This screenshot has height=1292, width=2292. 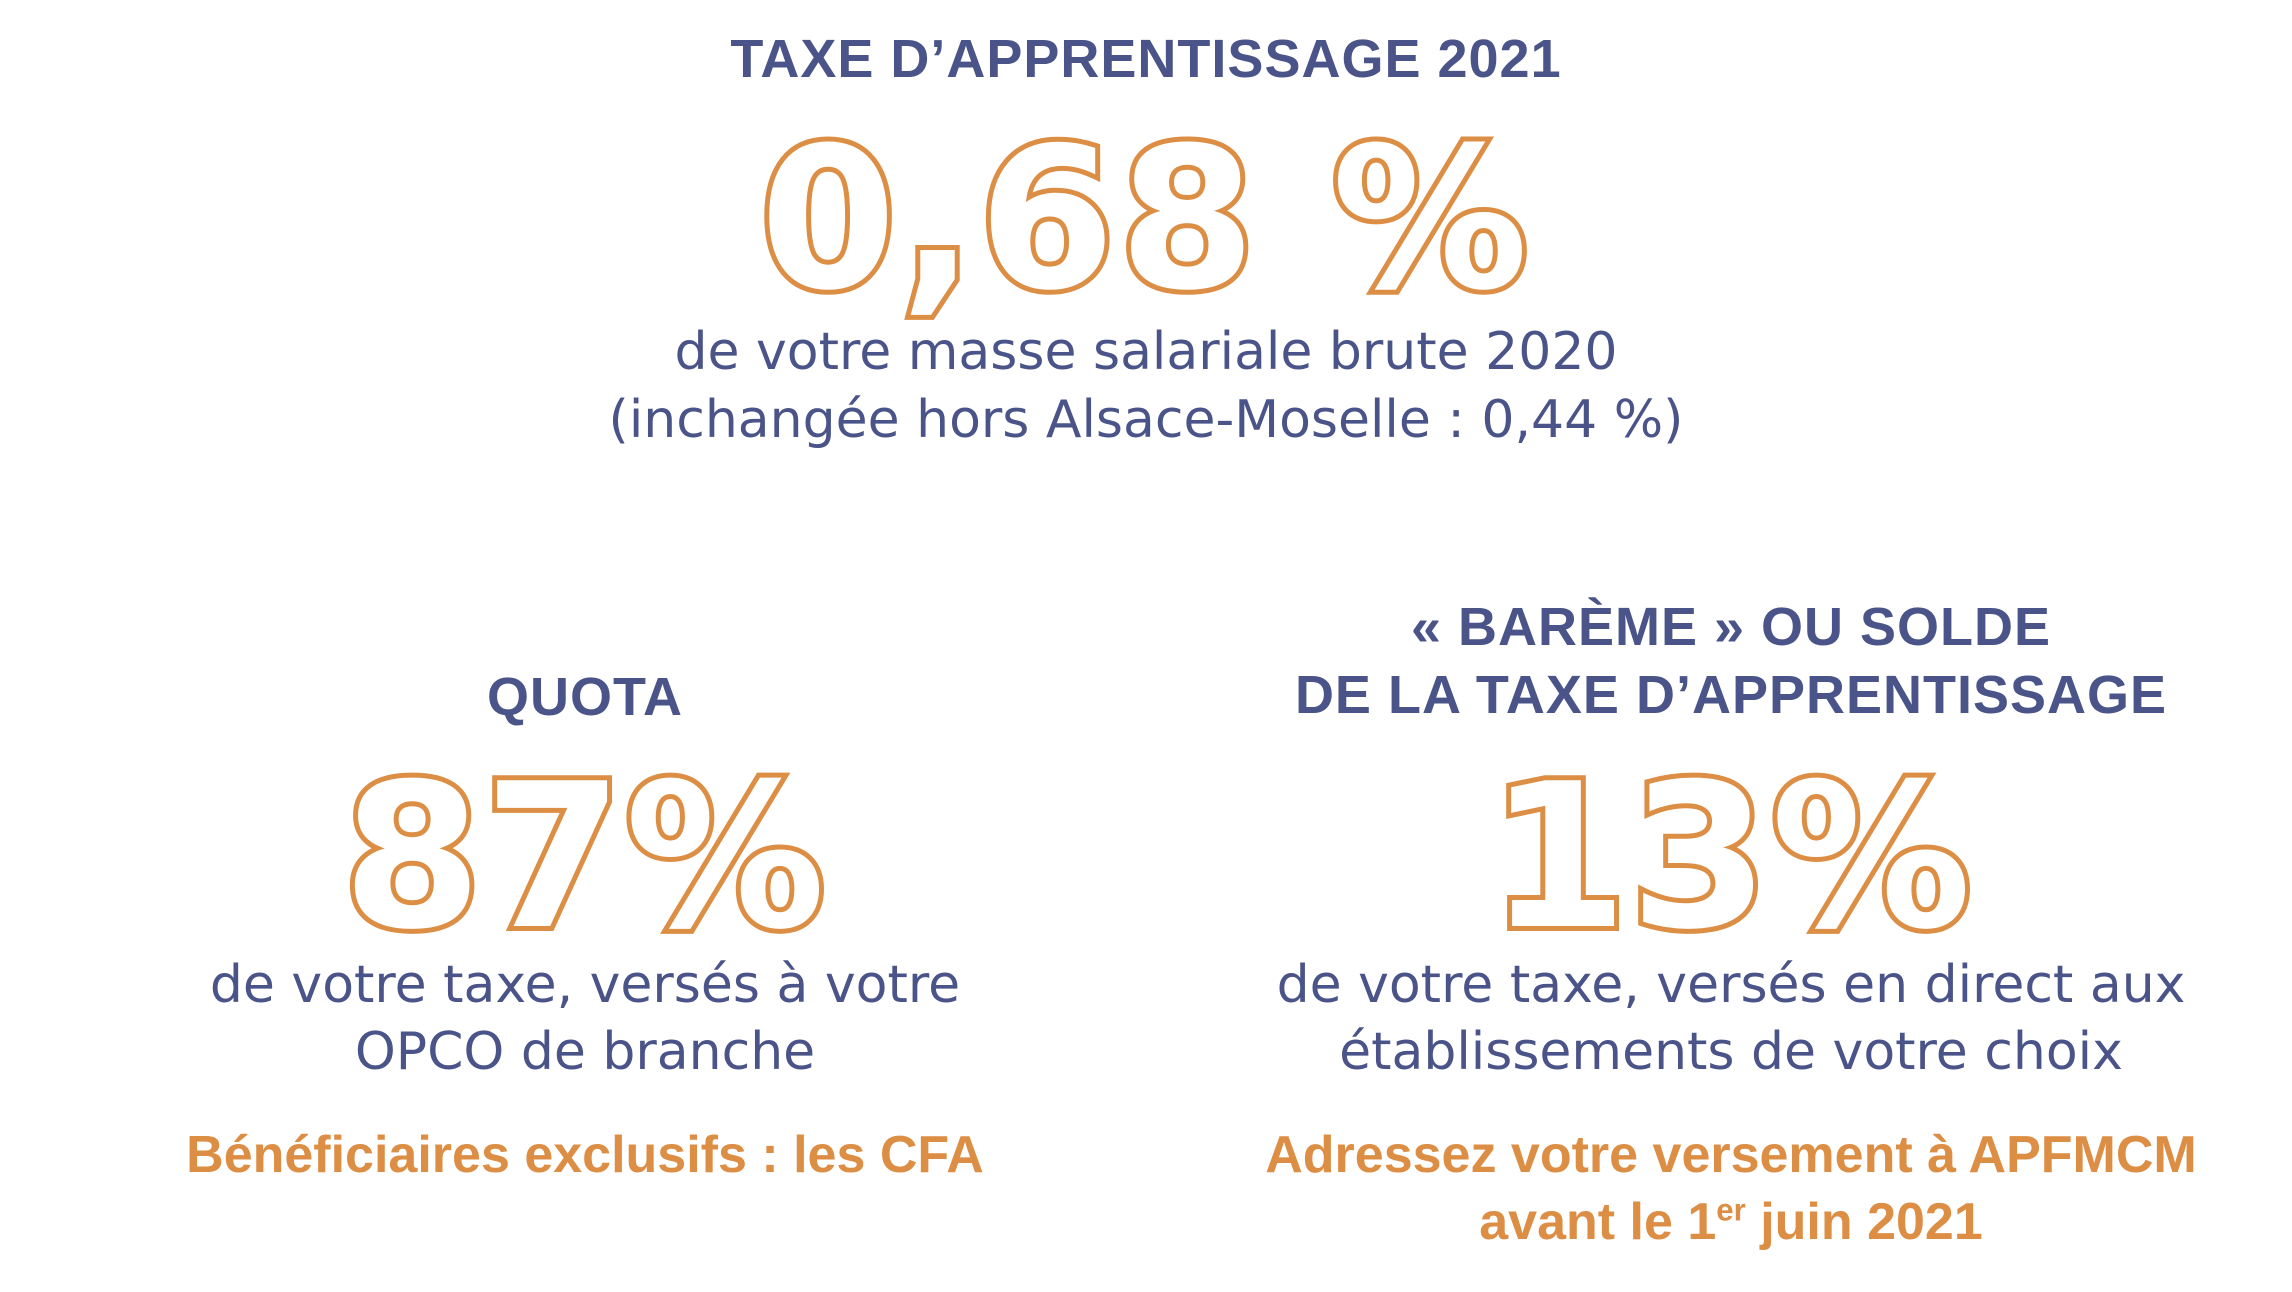 I want to click on bareme-note-line2-prefix: avant le 1, so click(x=1598, y=1222).